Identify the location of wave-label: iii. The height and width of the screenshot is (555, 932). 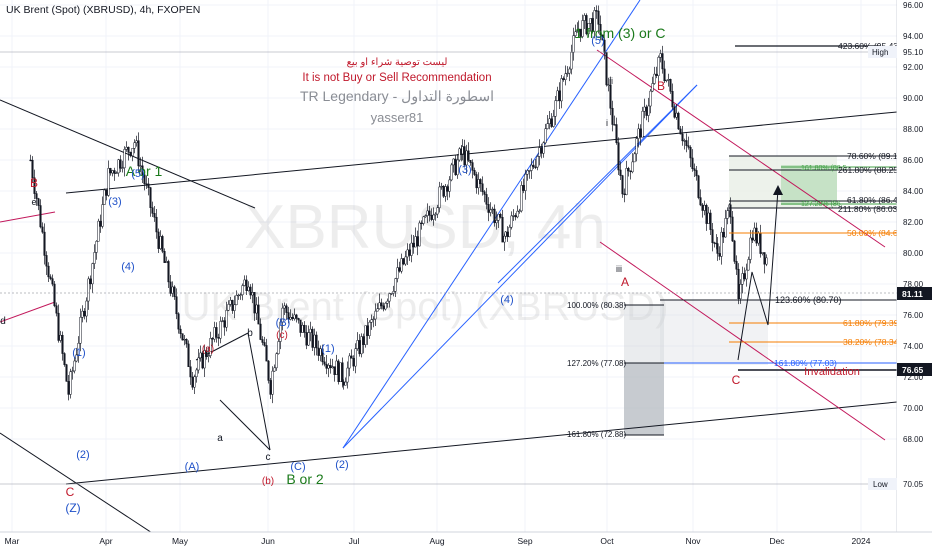
(619, 269).